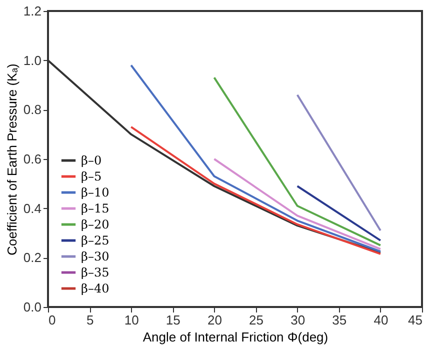 The image size is (428, 349). Describe the element at coordinates (298, 320) in the screenshot. I see `x-tick-label: 30` at that location.